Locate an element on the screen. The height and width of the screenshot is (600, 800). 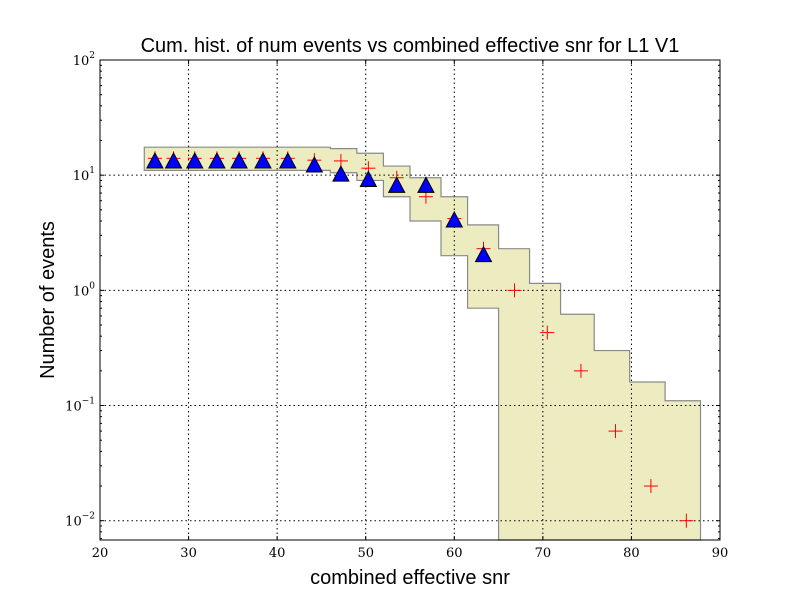
x-tick-label: 60 is located at coordinates (454, 553).